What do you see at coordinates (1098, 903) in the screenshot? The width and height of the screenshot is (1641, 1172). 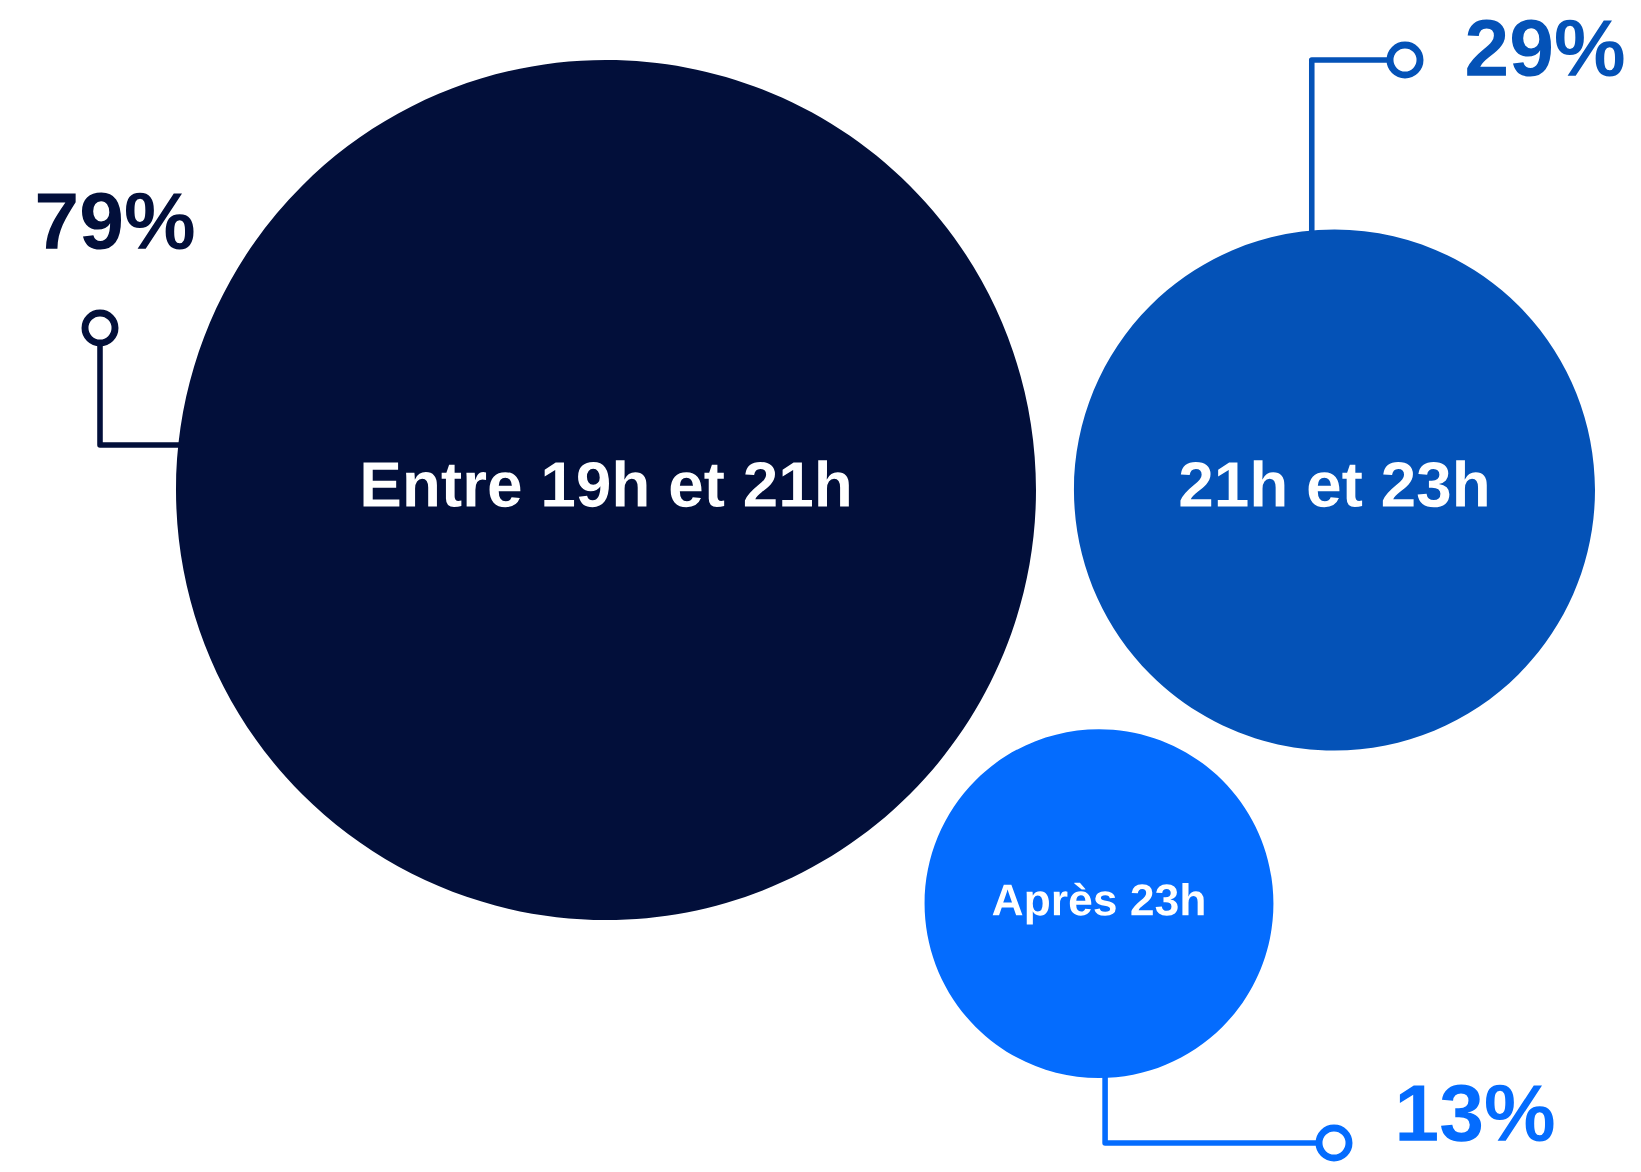 I see `category-label: Après 23h` at bounding box center [1098, 903].